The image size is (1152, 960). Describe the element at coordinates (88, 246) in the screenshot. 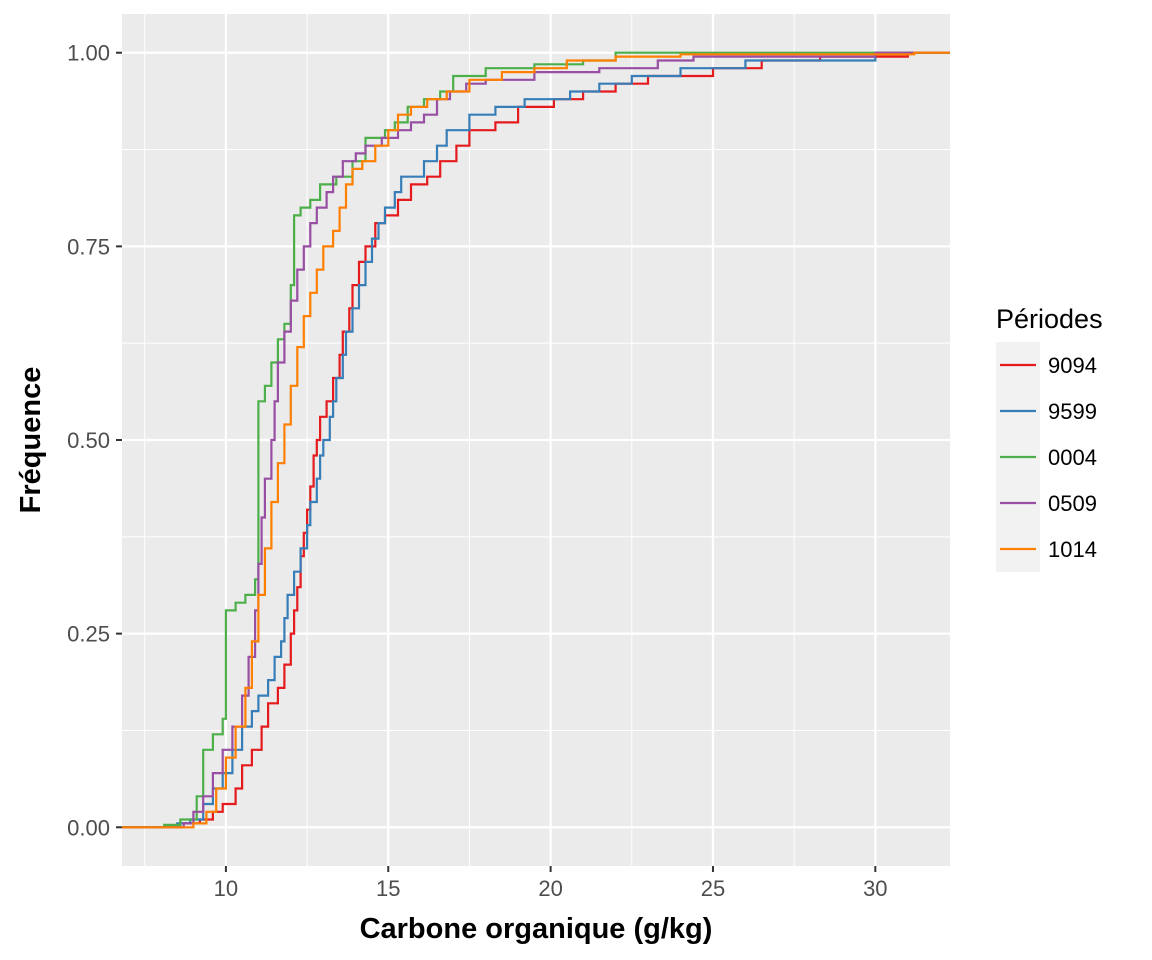

I see `y-tick-label: 0.75` at that location.